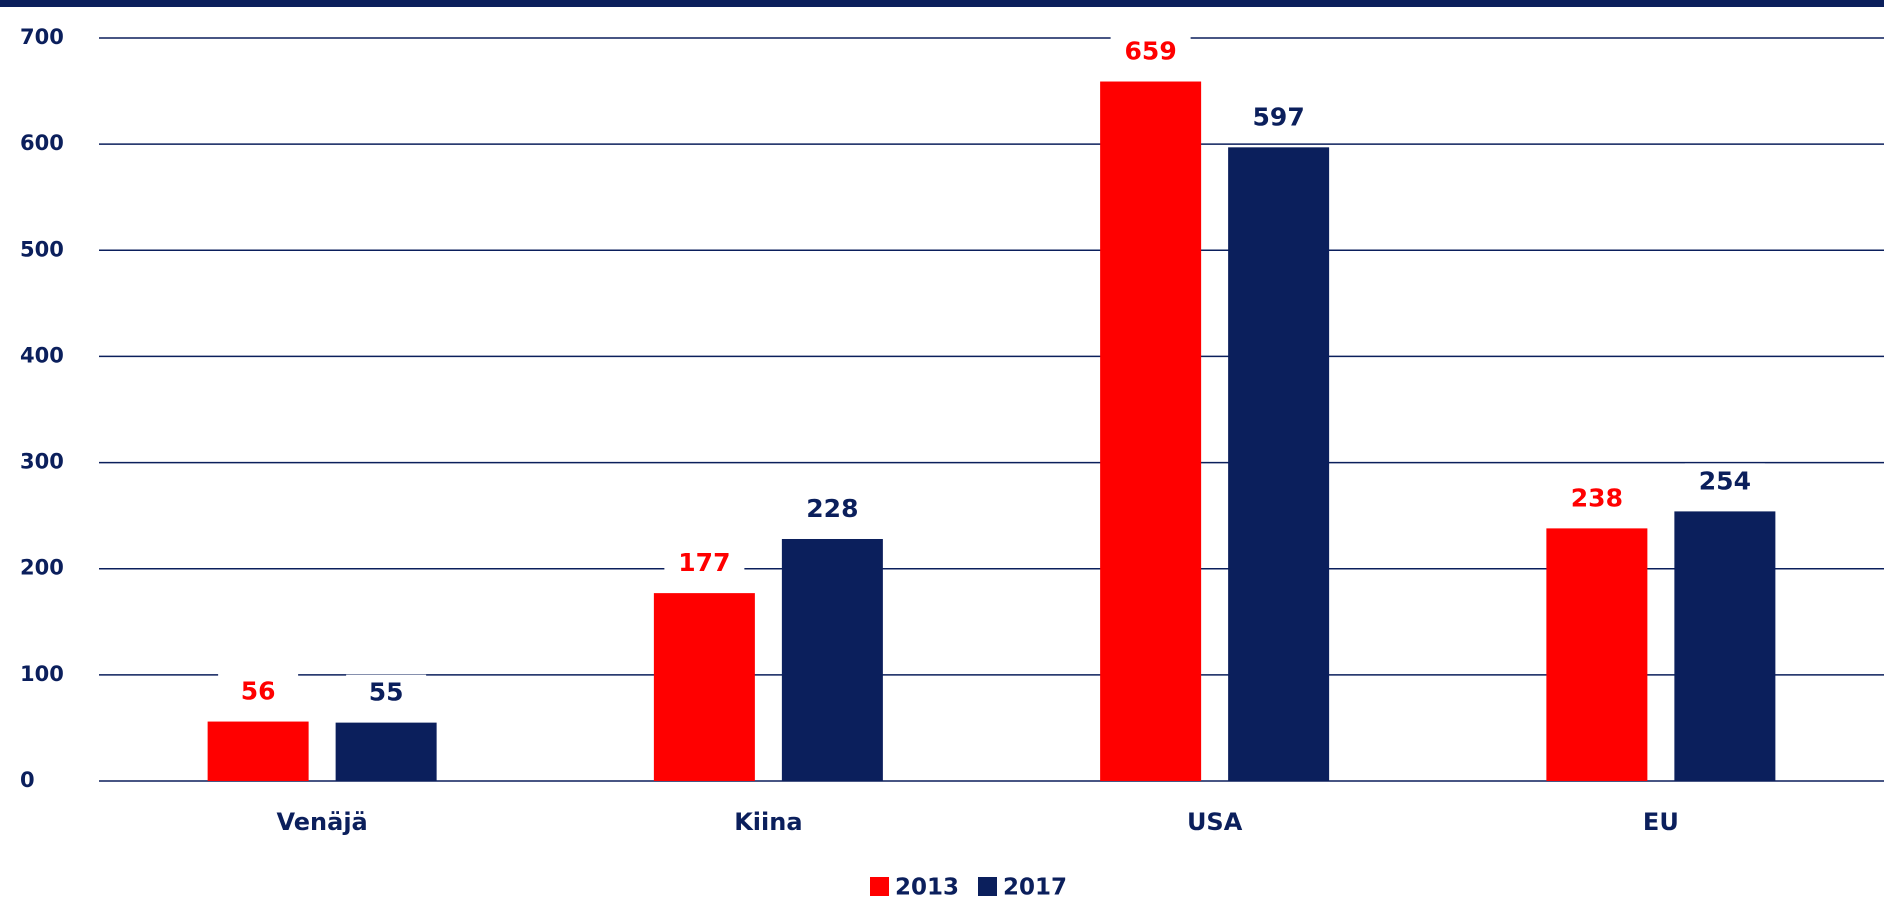  I want to click on data-label: 254, so click(1725, 480).